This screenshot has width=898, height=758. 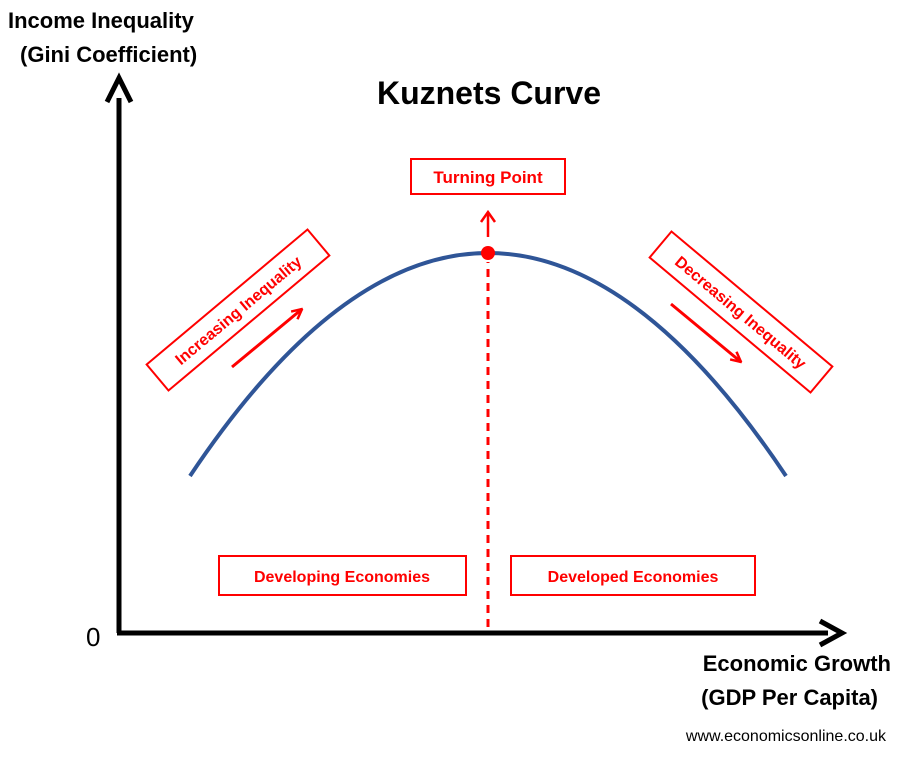 I want to click on y-axis-label-line2: (Gini Coefficient), so click(x=108, y=54).